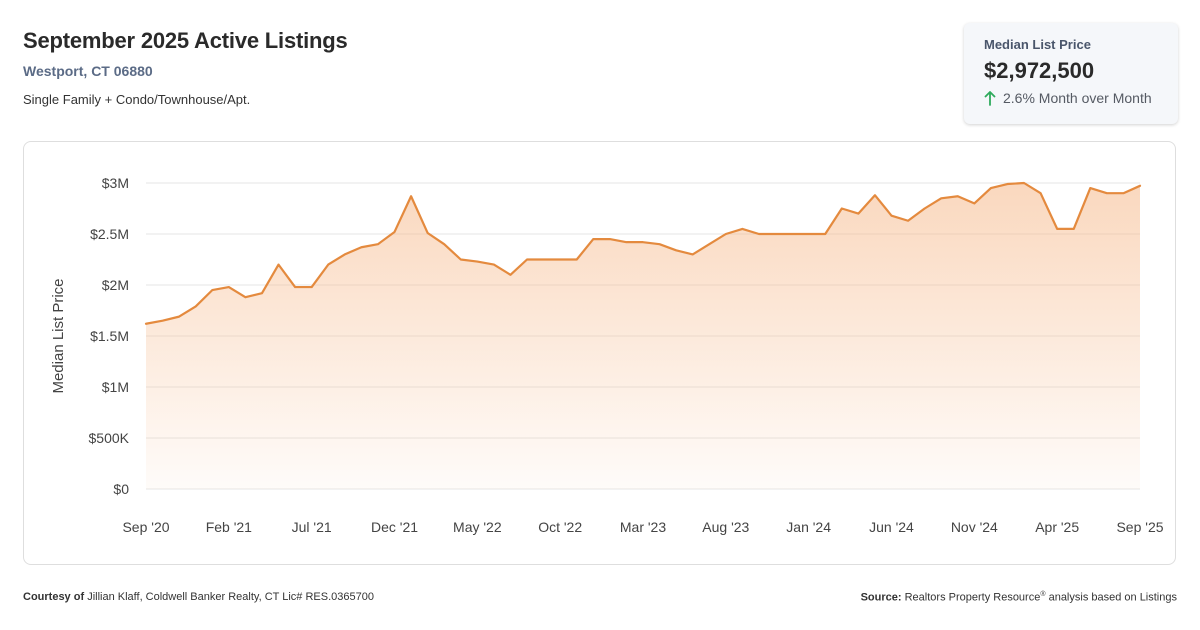 The height and width of the screenshot is (630, 1200). I want to click on y-tick-label: $1.5M, so click(109, 336).